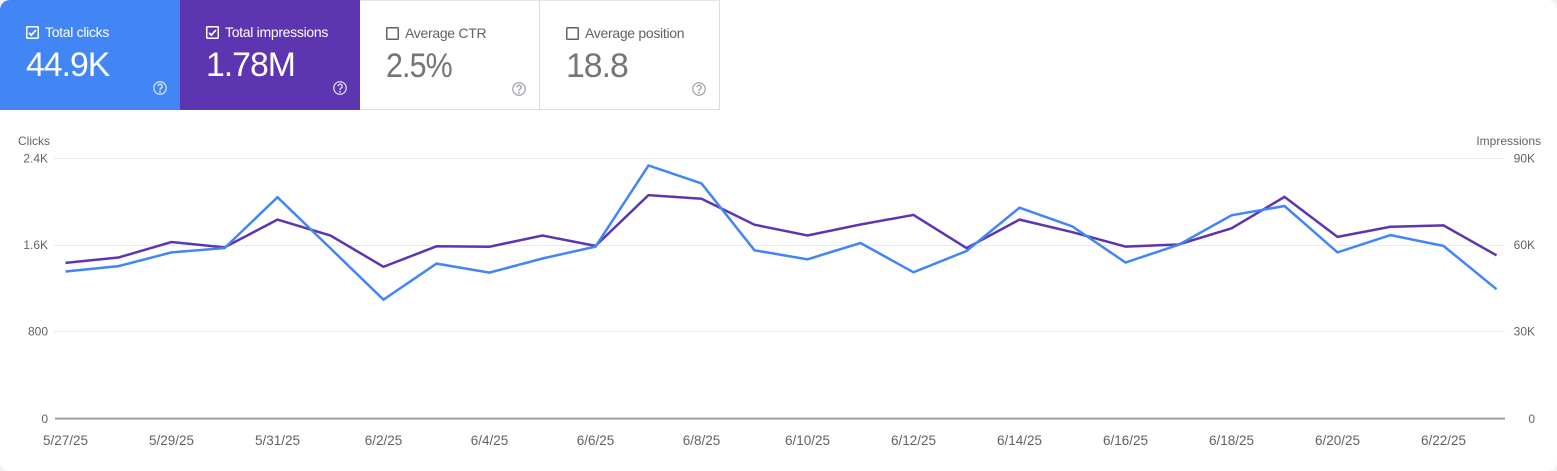  What do you see at coordinates (1125, 440) in the screenshot?
I see `svg-text: 6/16/25` at bounding box center [1125, 440].